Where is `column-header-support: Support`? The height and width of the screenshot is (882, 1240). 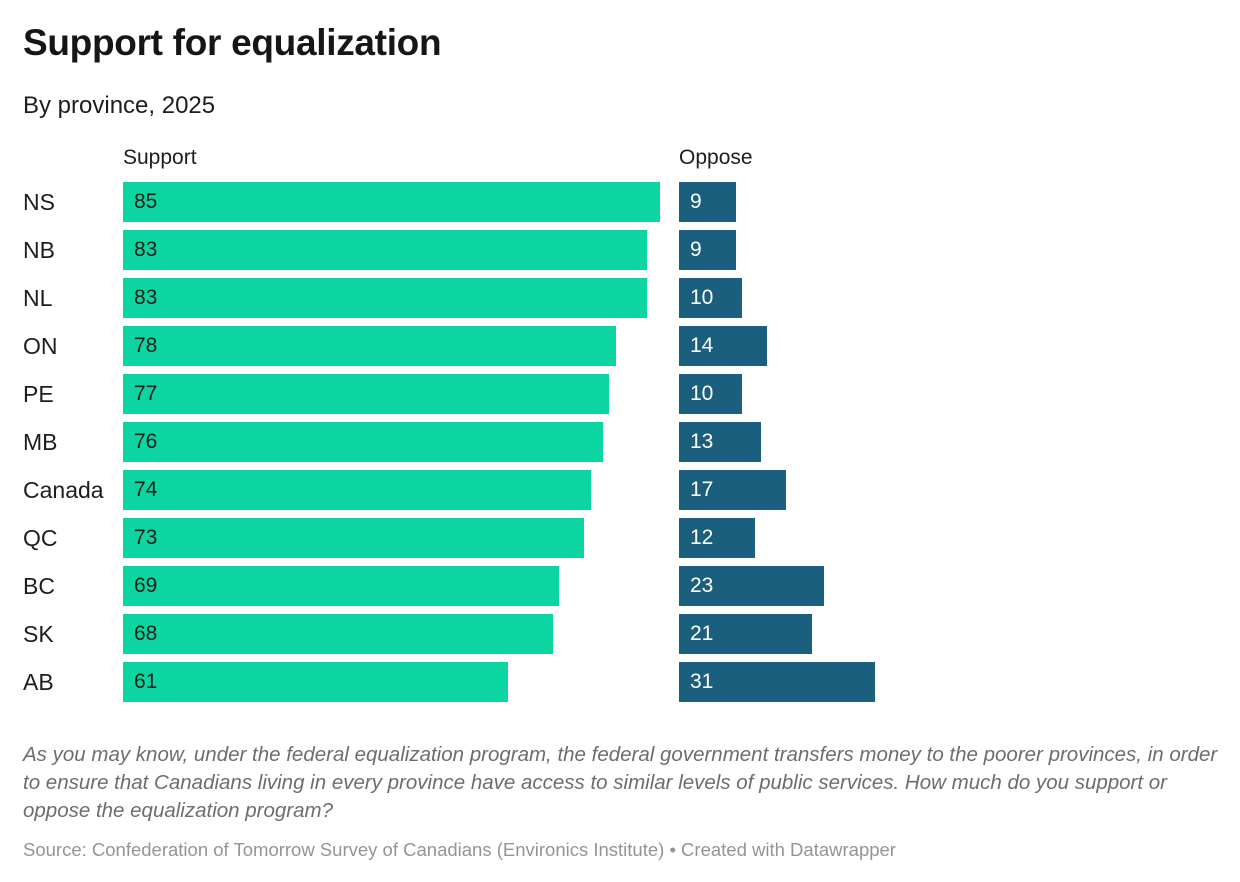
column-header-support: Support is located at coordinates (160, 157).